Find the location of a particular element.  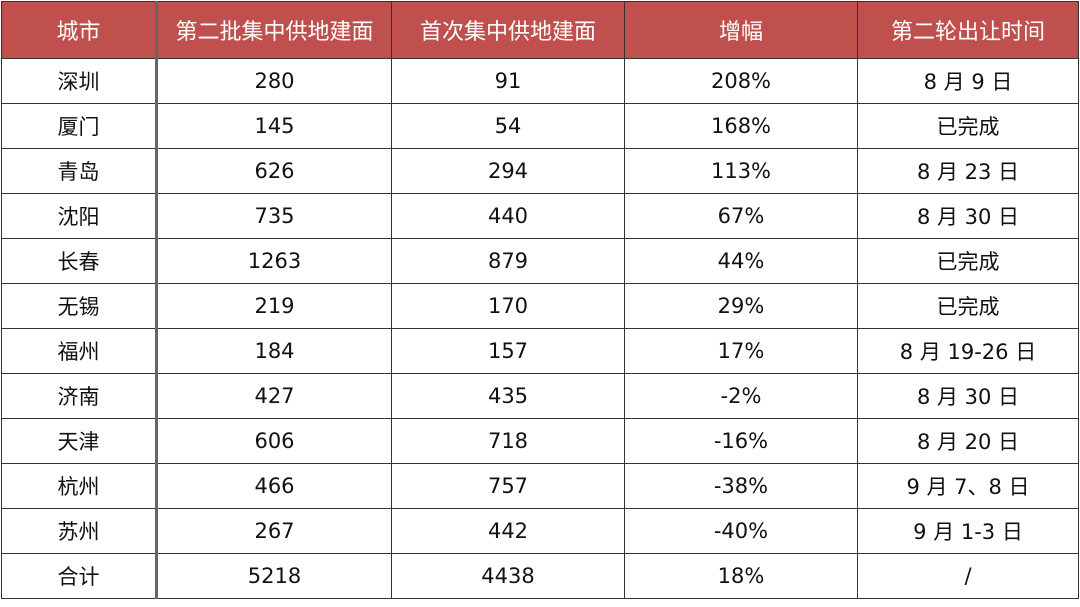

cell-first-batch-area: 54 is located at coordinates (508, 126).